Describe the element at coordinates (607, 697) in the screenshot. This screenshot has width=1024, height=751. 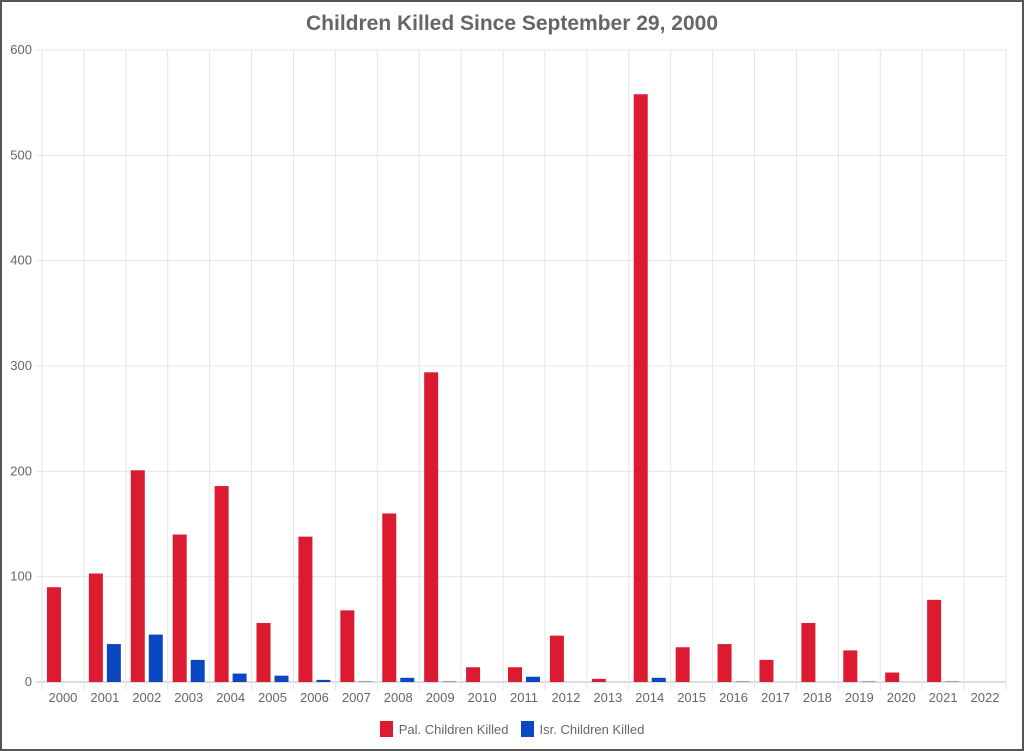
I see `x-tick-label: 2013` at that location.